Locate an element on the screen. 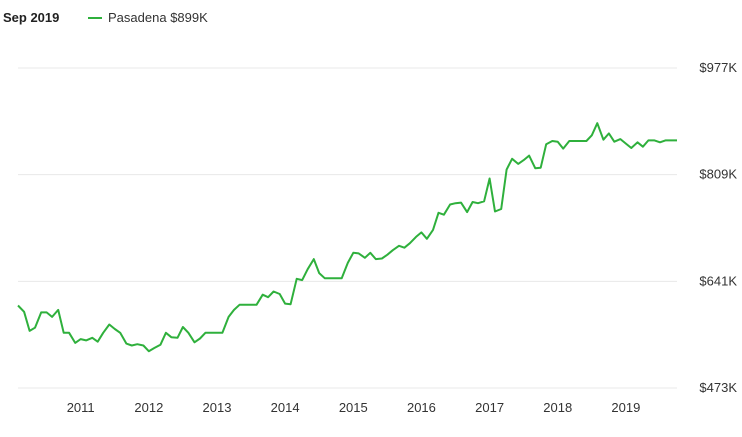  x-tick-label: 2013 is located at coordinates (217, 407).